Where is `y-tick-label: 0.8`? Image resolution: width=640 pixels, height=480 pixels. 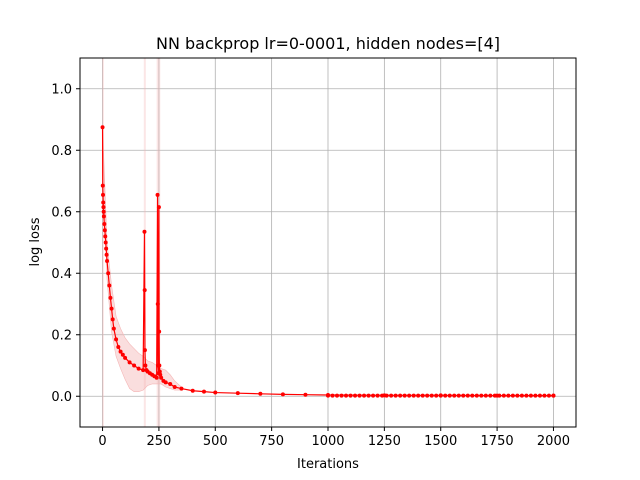 y-tick-label: 0.8 is located at coordinates (61, 151).